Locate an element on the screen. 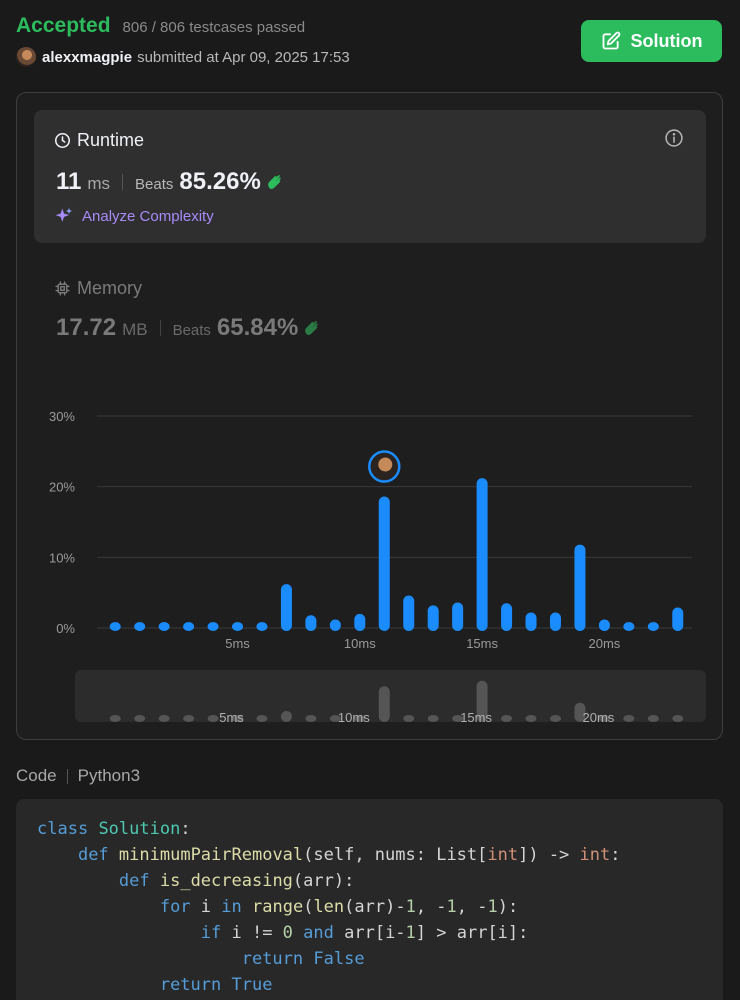 Image resolution: width=740 pixels, height=1000 pixels. avatar is located at coordinates (26, 57).